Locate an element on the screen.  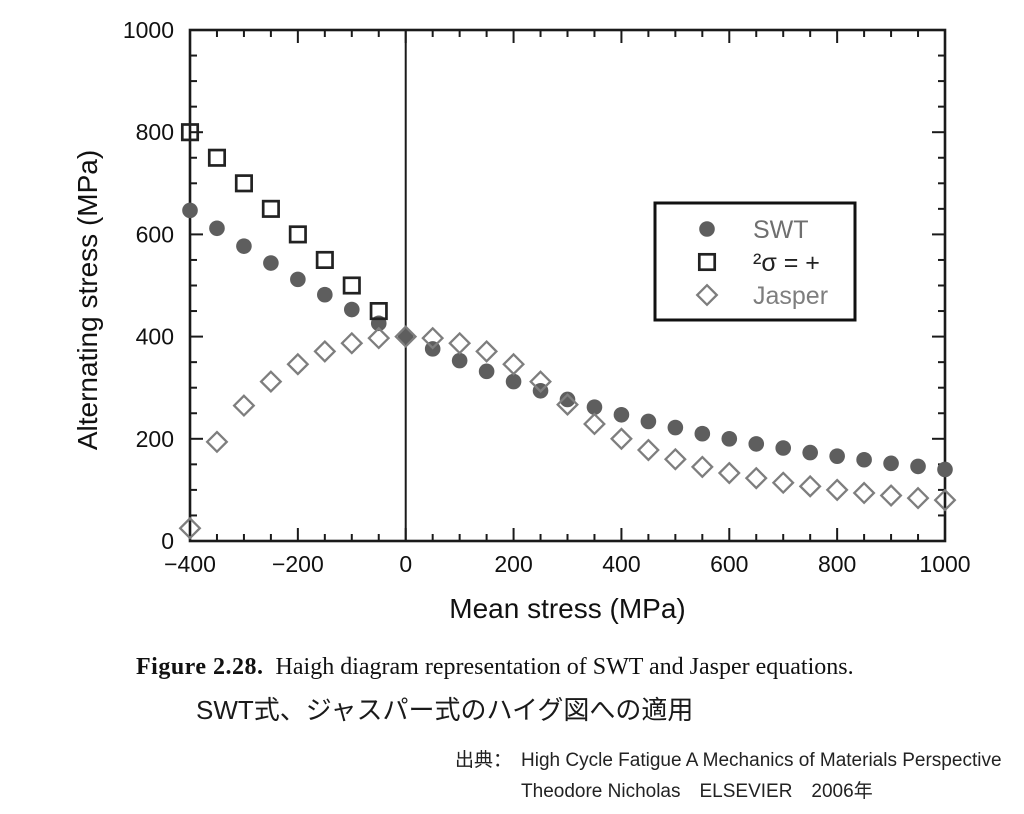
series-square-points is located at coordinates (284, 222).